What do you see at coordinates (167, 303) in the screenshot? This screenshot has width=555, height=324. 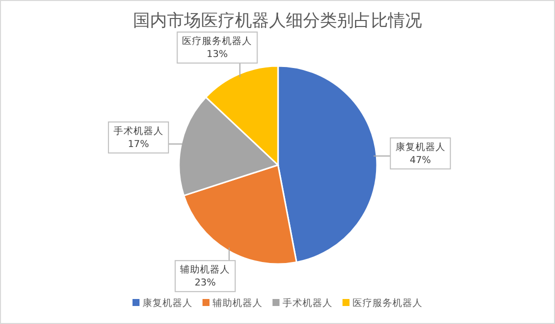 I see `legend-label: 康复机器人` at bounding box center [167, 303].